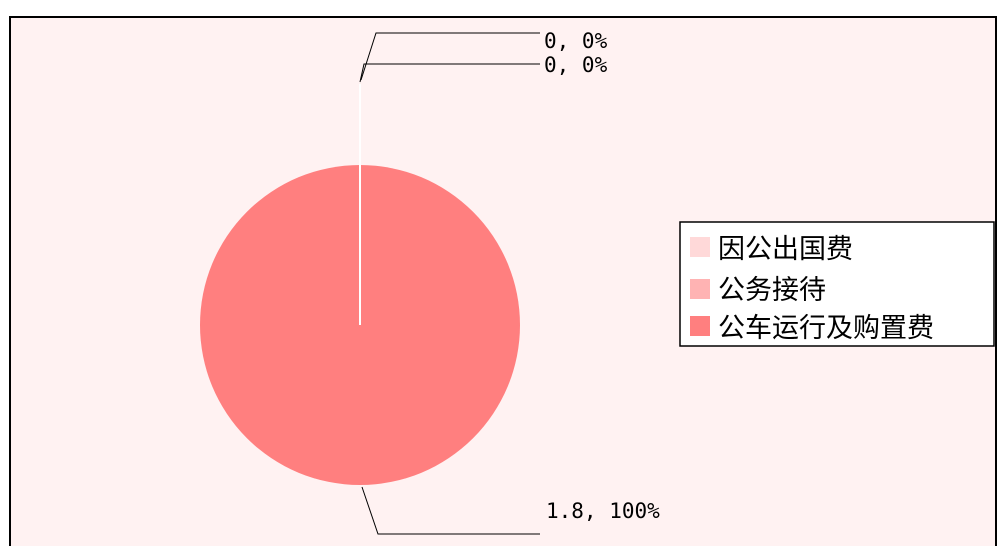 The width and height of the screenshot is (998, 546). Describe the element at coordinates (576, 65) in the screenshot. I see `data-label-公务接待: 0, 0%` at that location.